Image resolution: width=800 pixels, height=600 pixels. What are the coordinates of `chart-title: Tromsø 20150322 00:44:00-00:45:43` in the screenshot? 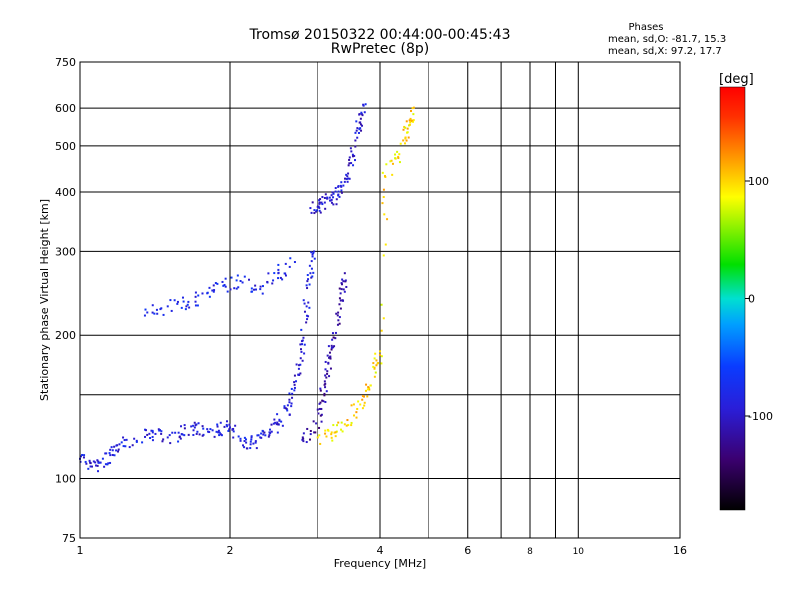 It's located at (380, 35).